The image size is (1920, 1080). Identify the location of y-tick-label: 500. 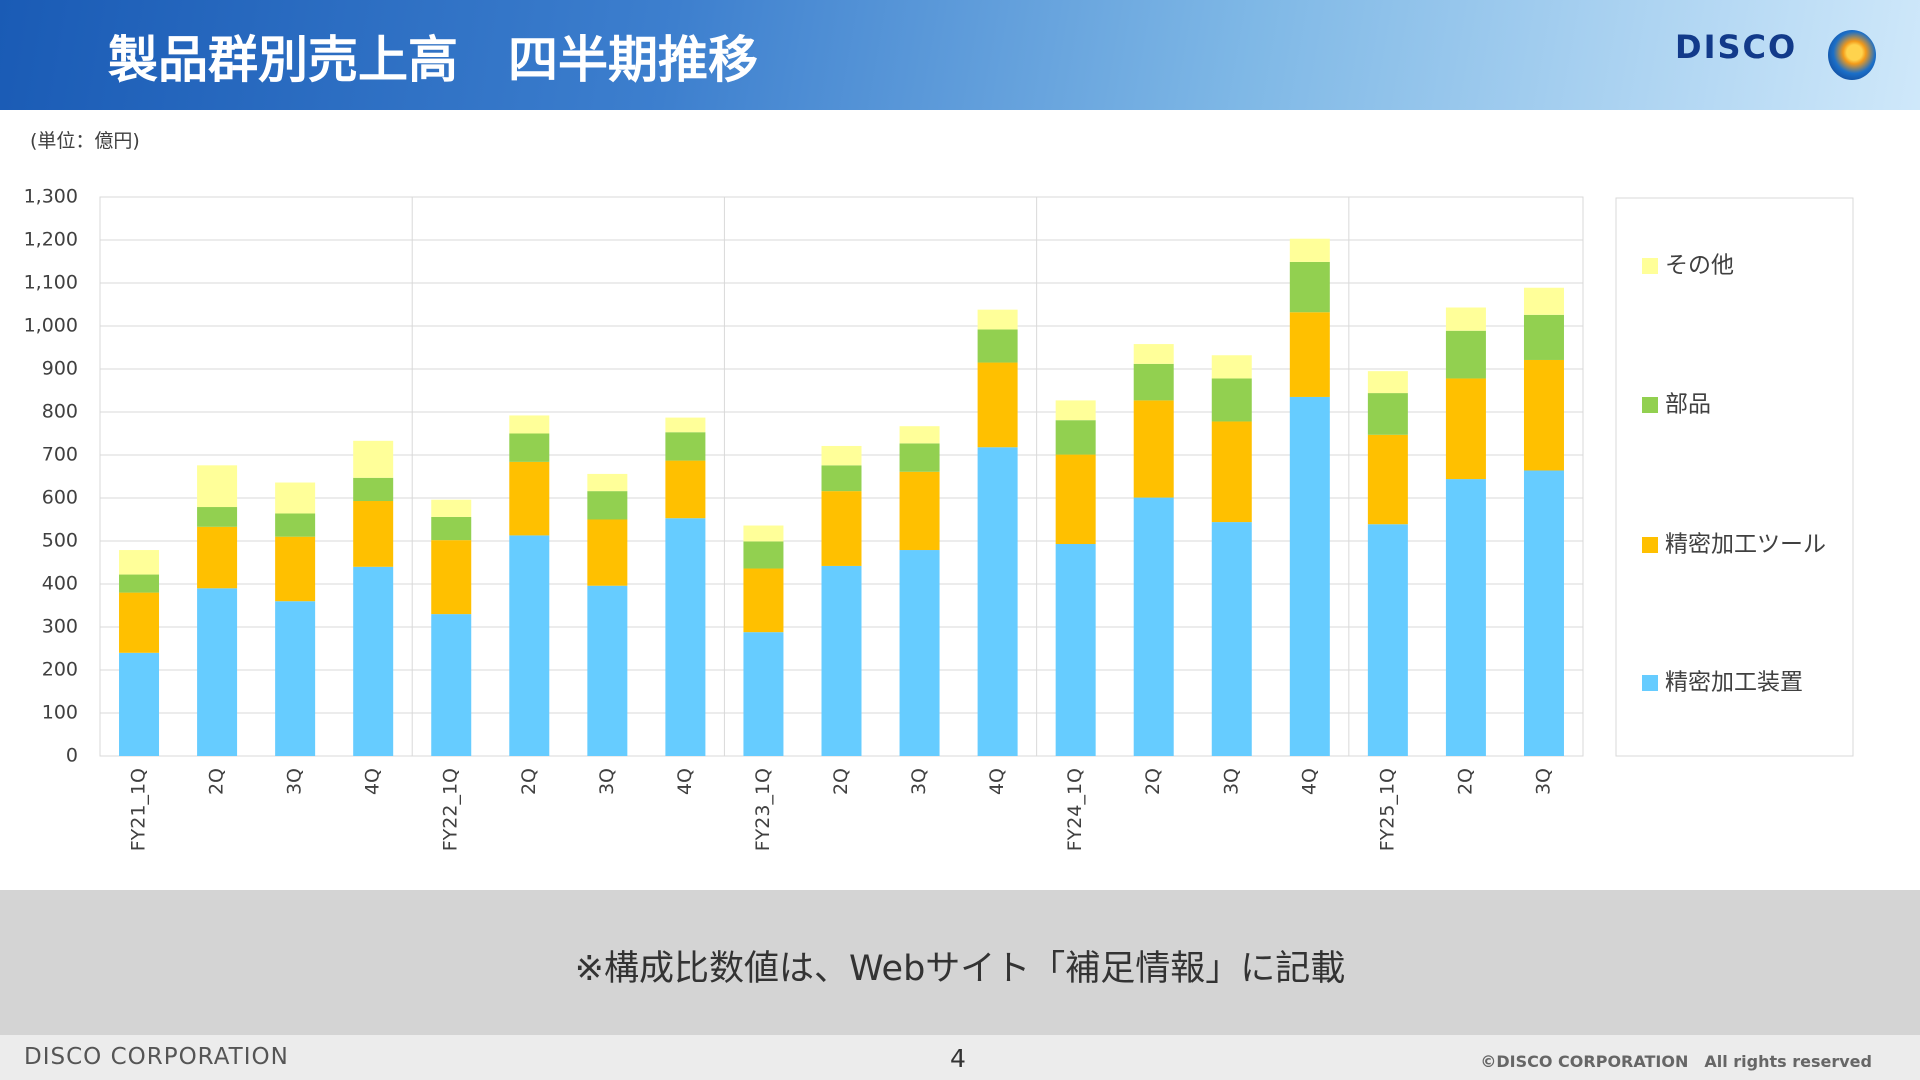
(60, 541).